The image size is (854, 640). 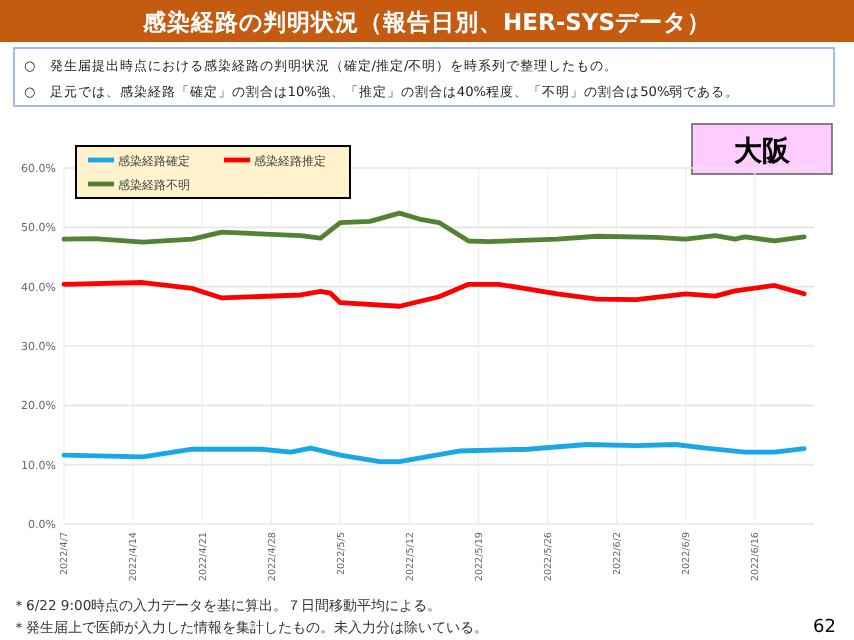 I want to click on text: 62, so click(x=824, y=628).